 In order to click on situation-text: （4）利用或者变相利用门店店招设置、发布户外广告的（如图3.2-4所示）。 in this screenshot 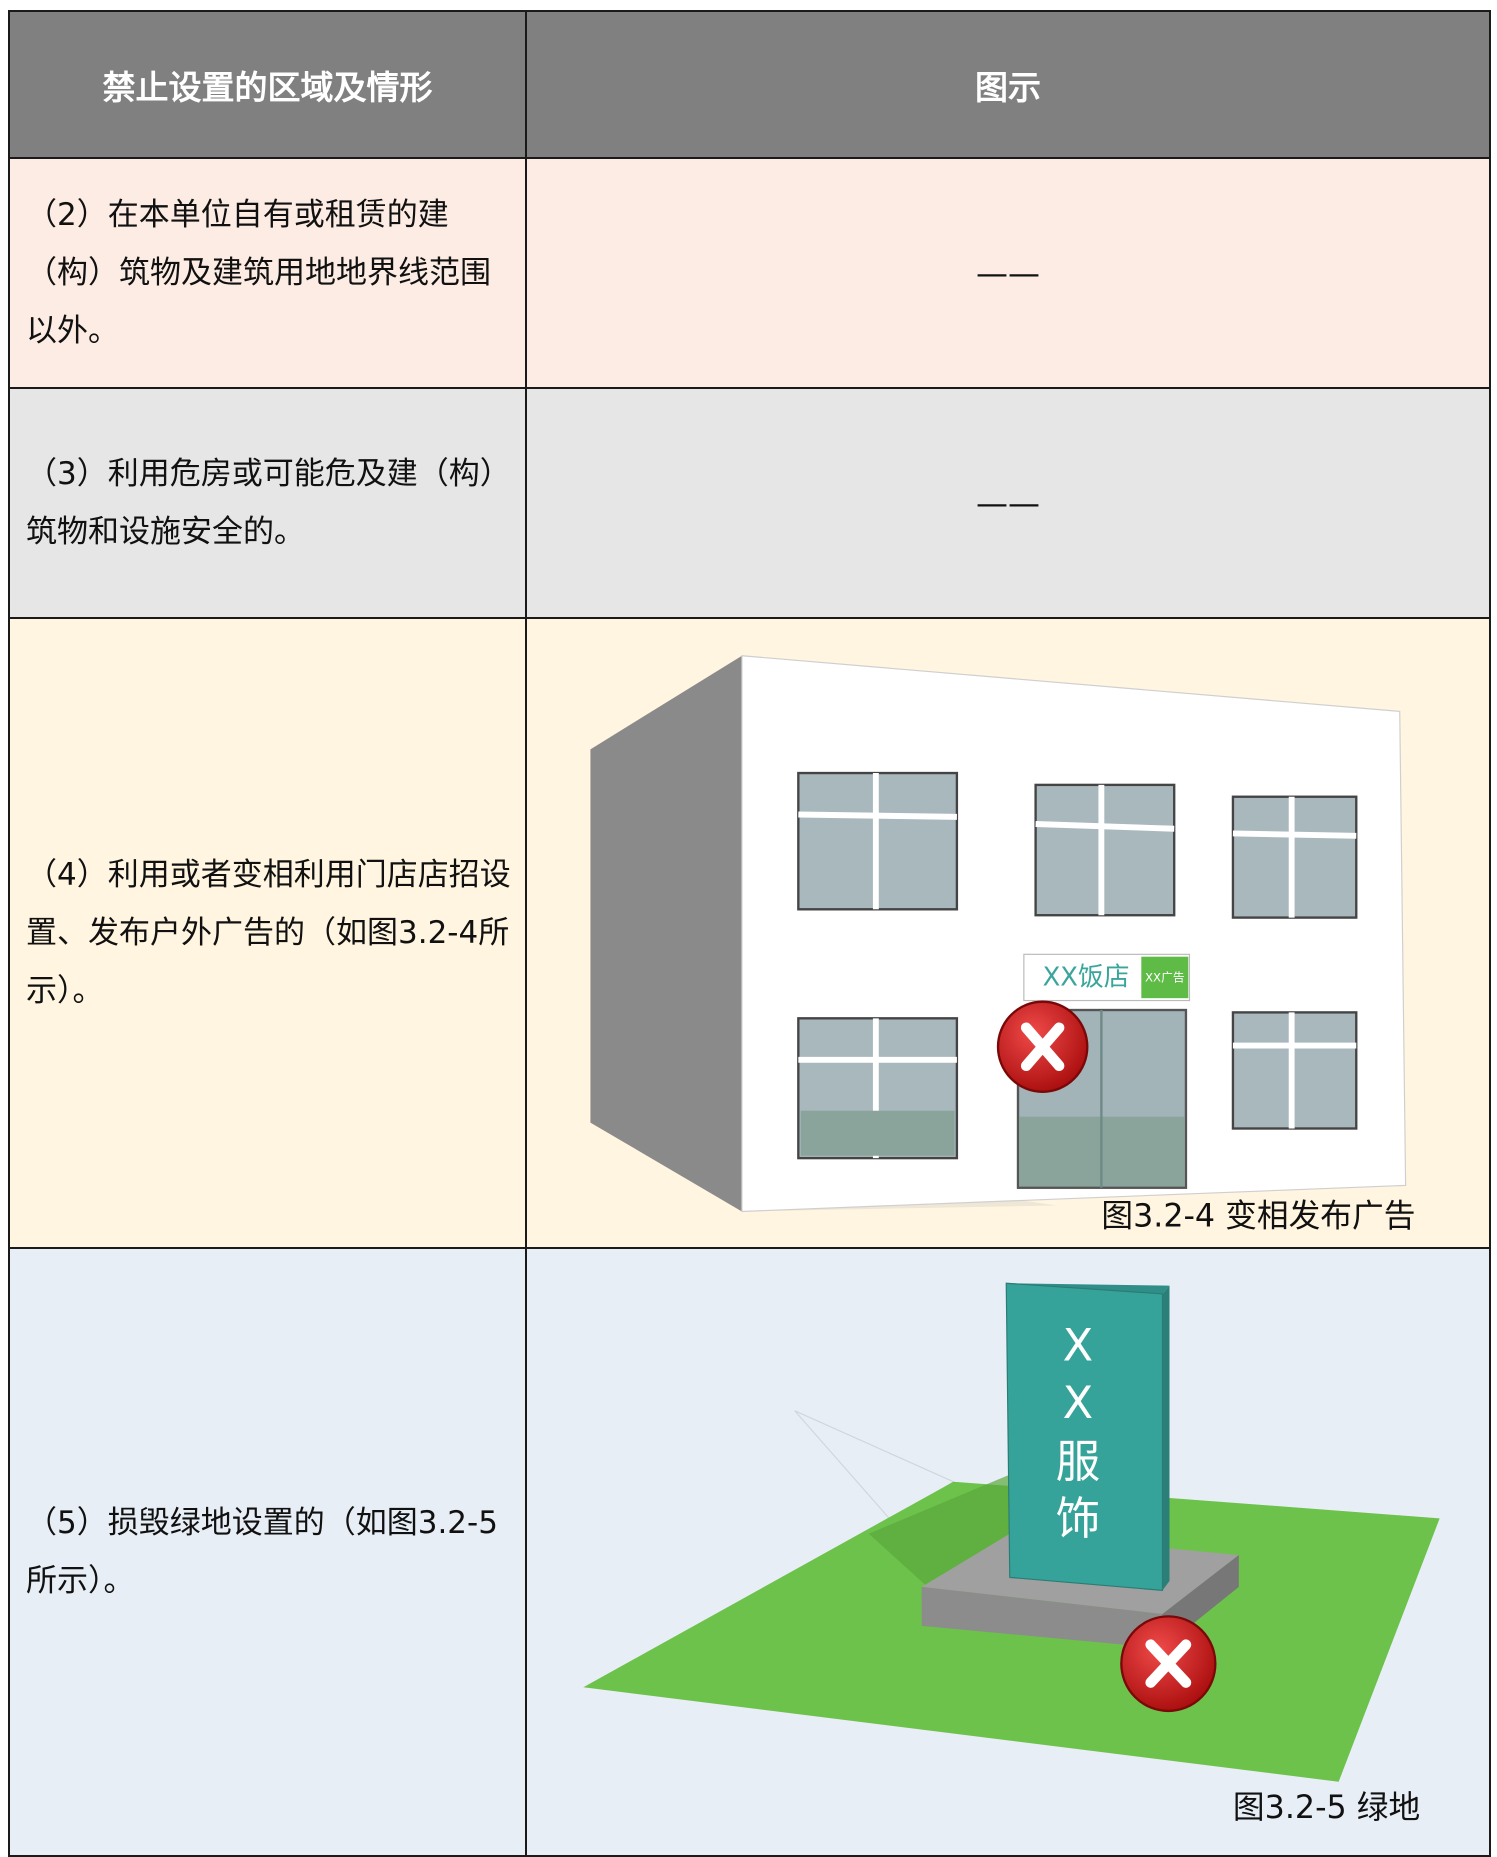, I will do `click(268, 933)`.